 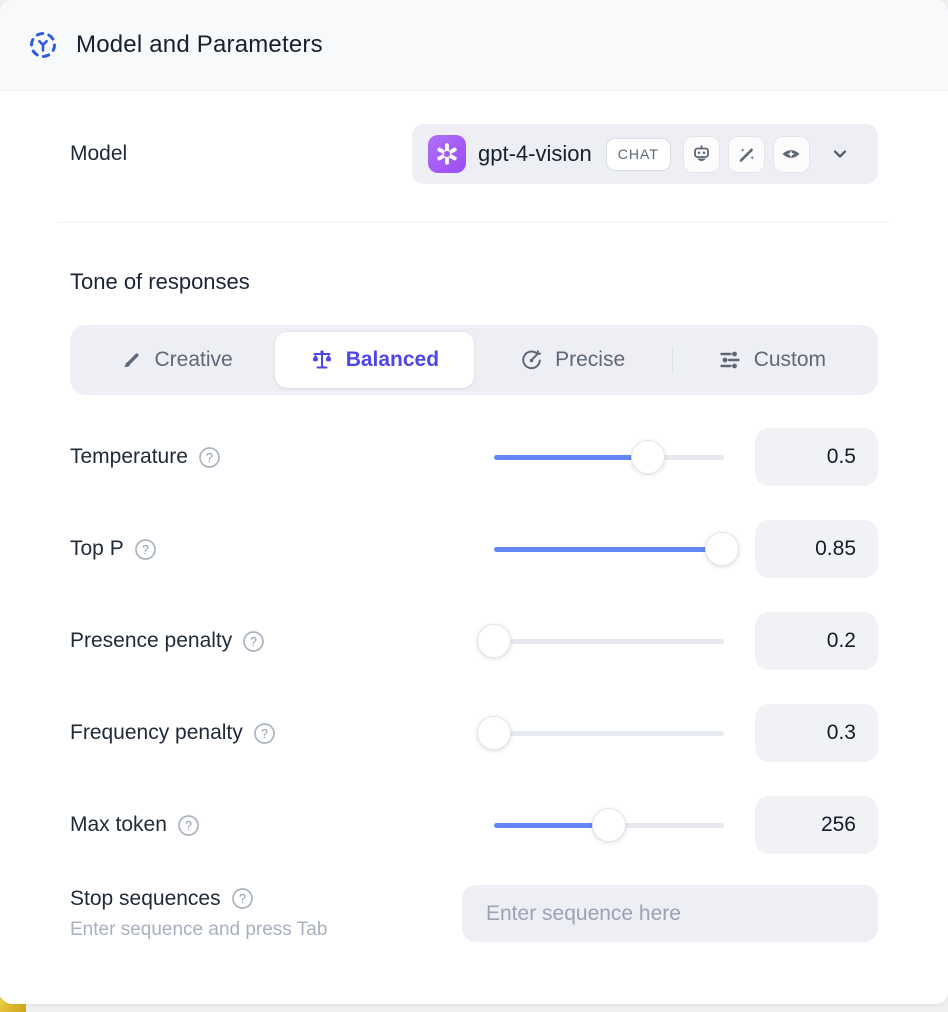 I want to click on tone-option-label: Custom, so click(x=790, y=359).